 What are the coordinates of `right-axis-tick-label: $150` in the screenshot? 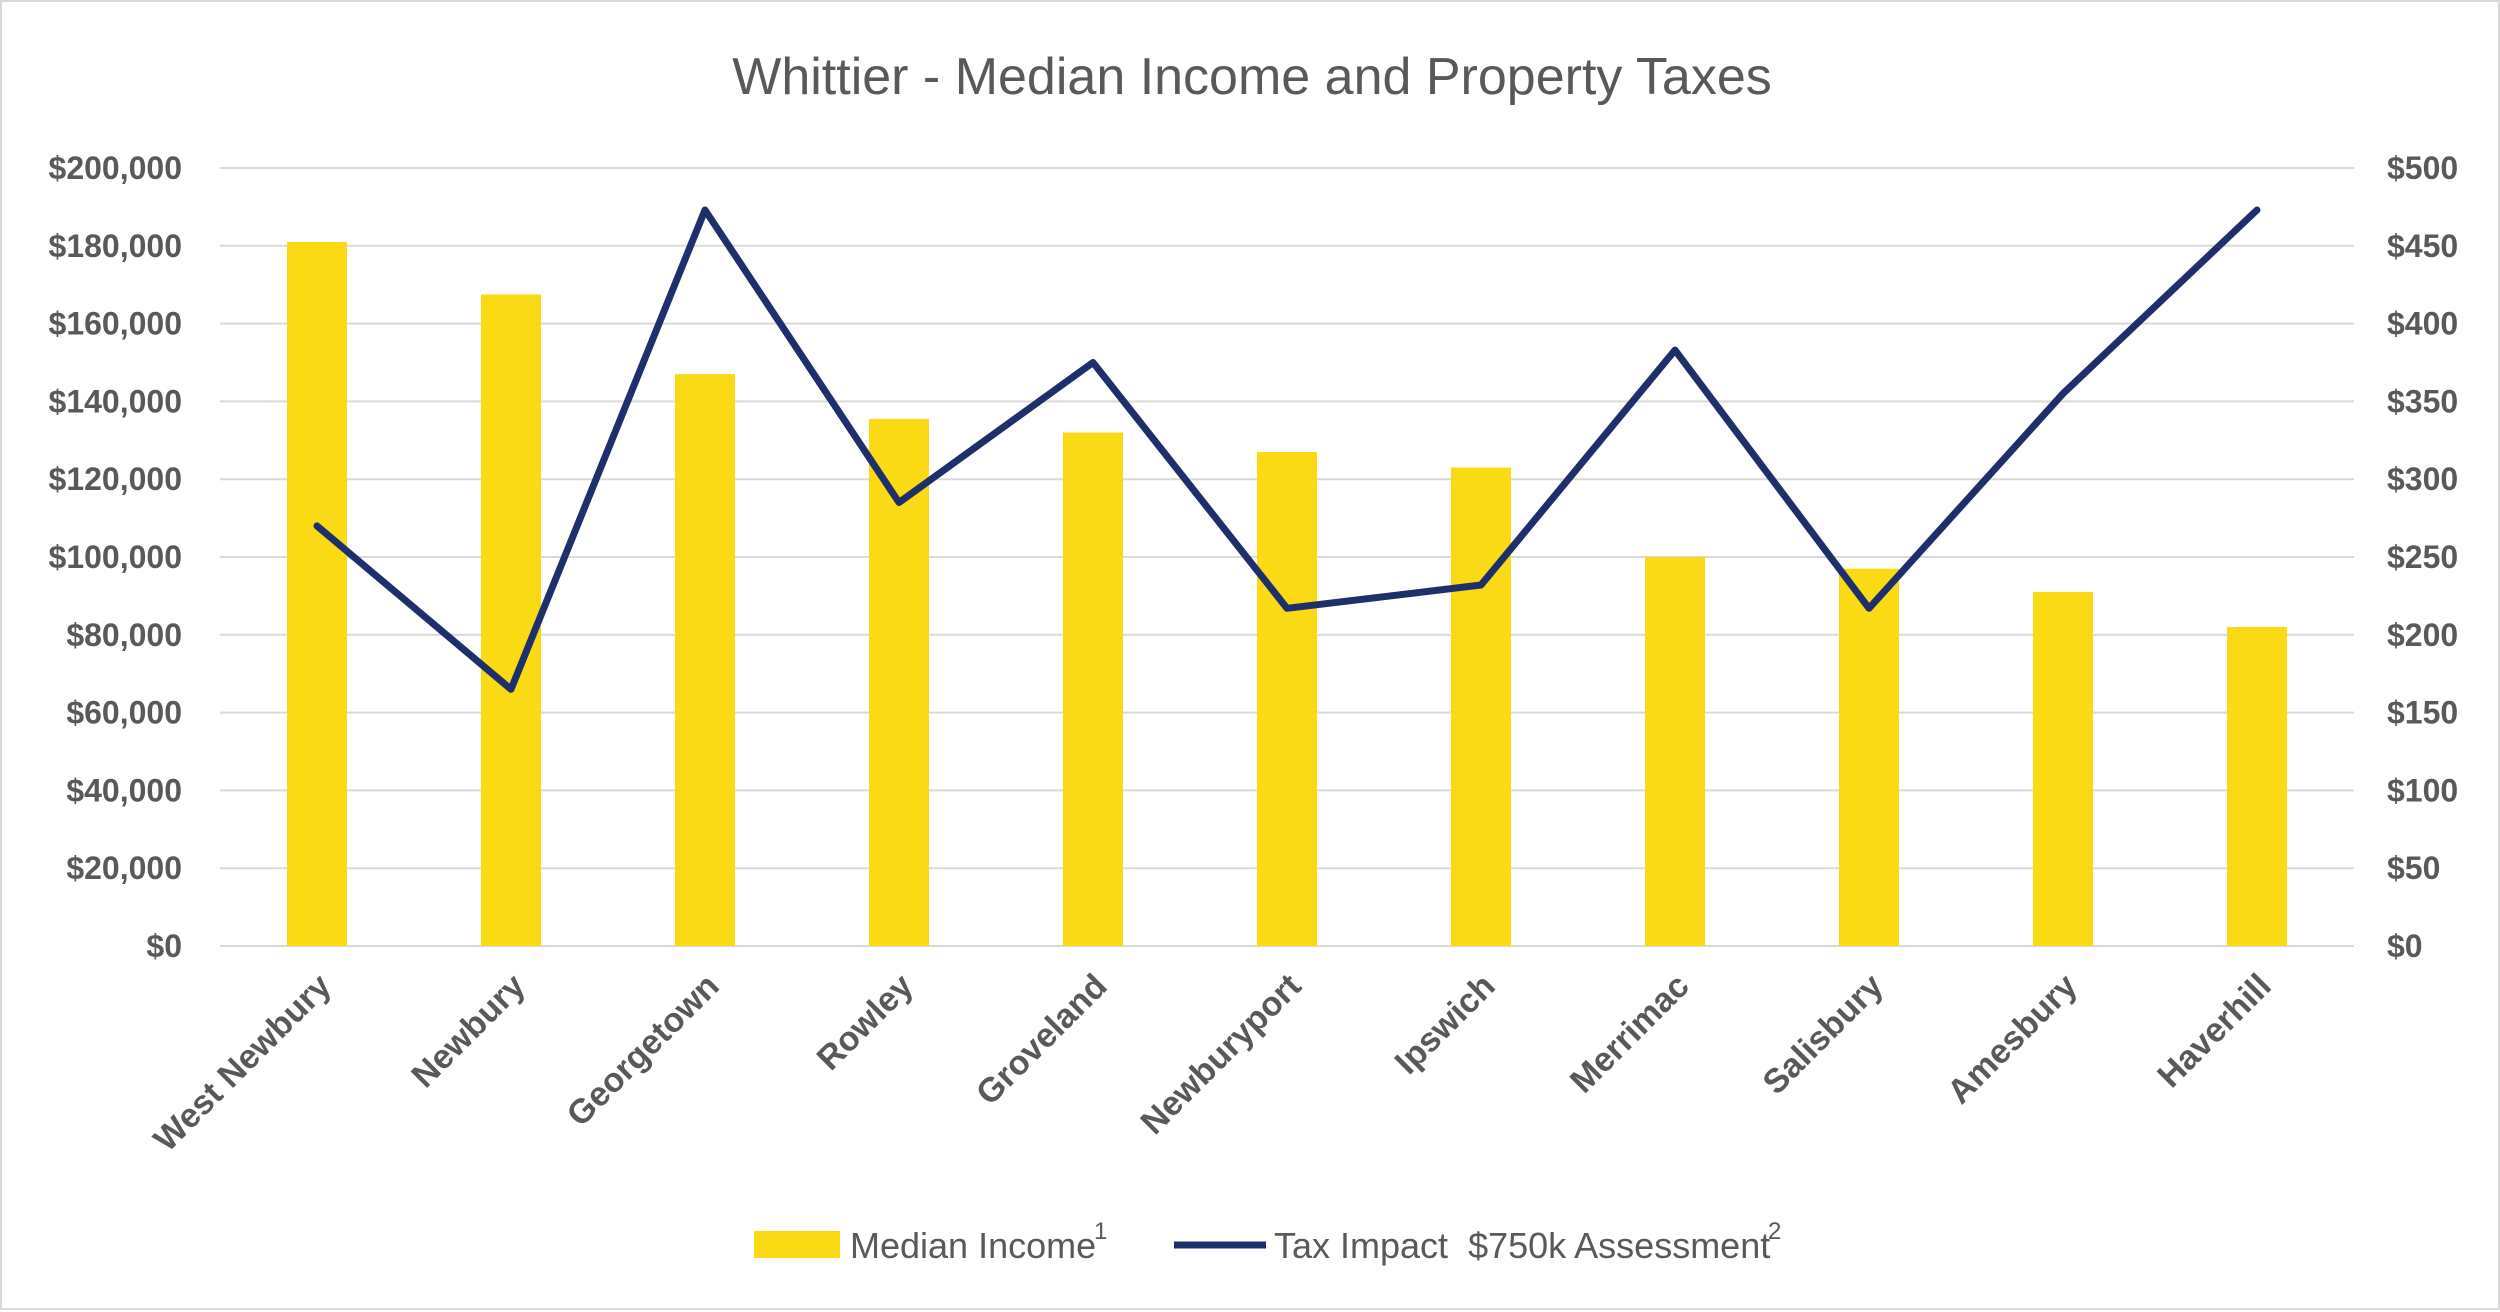 It's located at (2422, 713).